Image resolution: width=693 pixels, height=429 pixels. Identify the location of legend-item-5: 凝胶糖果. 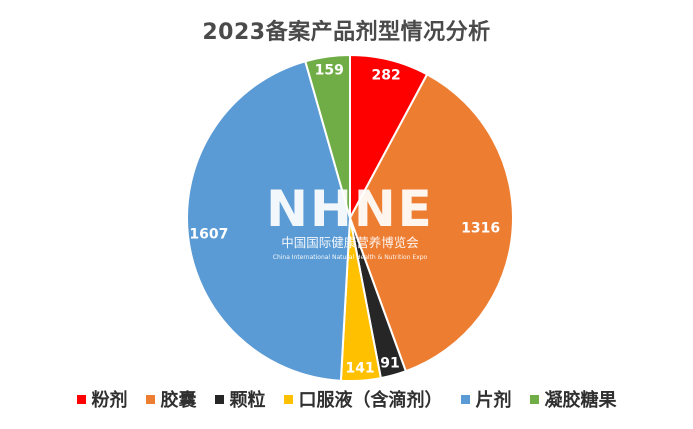
(573, 399).